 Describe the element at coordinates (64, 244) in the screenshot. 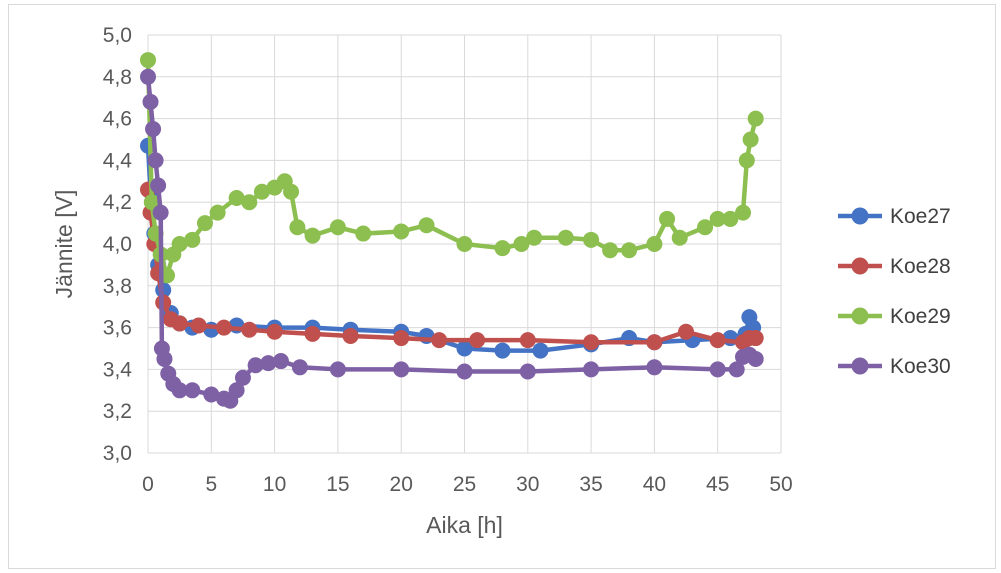

I see `y-axis-title: Jännite [V]` at that location.